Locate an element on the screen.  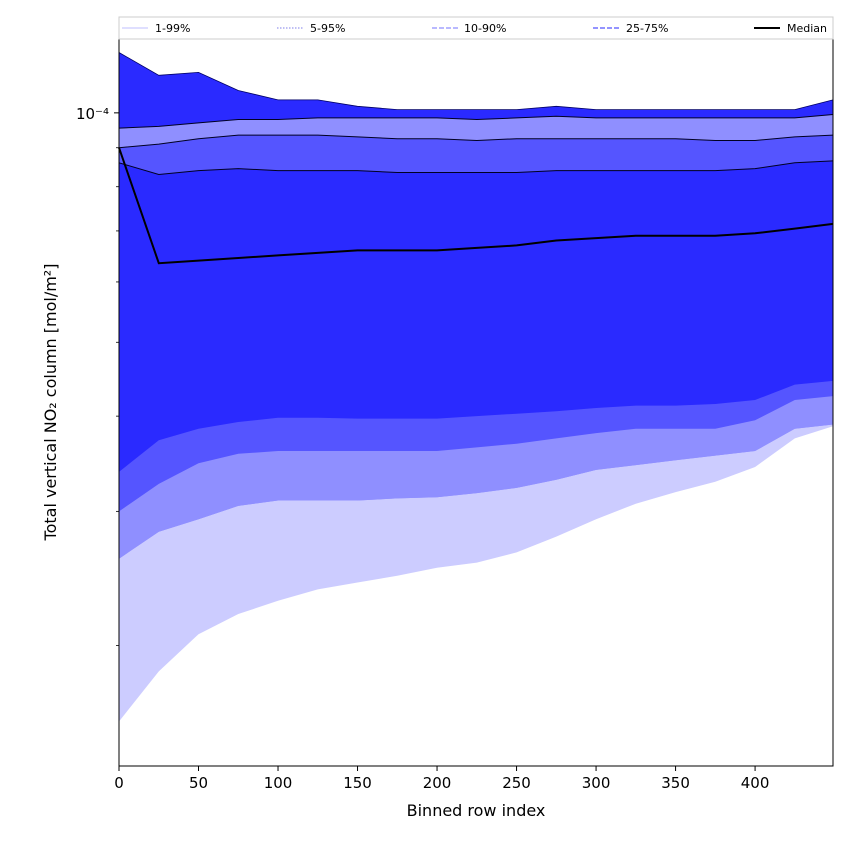
x-tick-label: 150 is located at coordinates (357, 783).